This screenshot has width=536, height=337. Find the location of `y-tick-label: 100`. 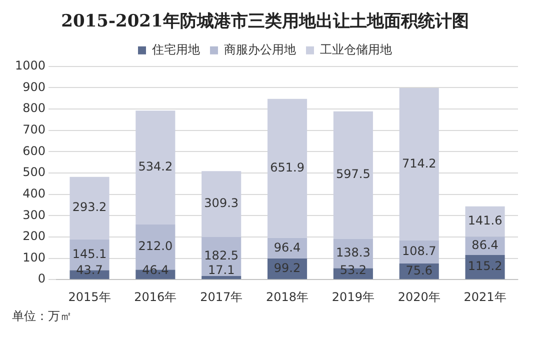

y-tick-label: 100 is located at coordinates (34, 257).